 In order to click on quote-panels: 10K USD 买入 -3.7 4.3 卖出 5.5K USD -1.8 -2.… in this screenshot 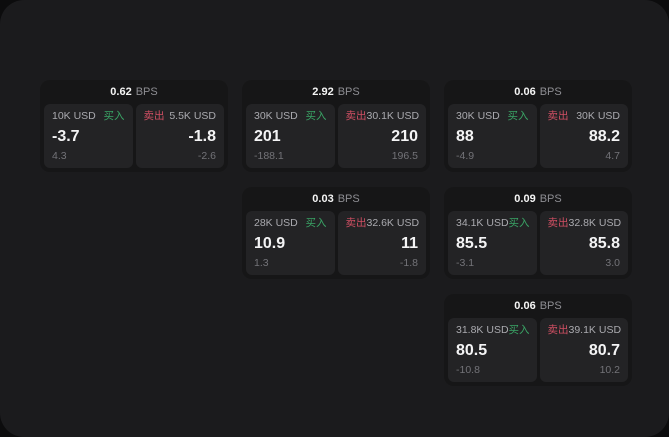, I will do `click(134, 136)`.